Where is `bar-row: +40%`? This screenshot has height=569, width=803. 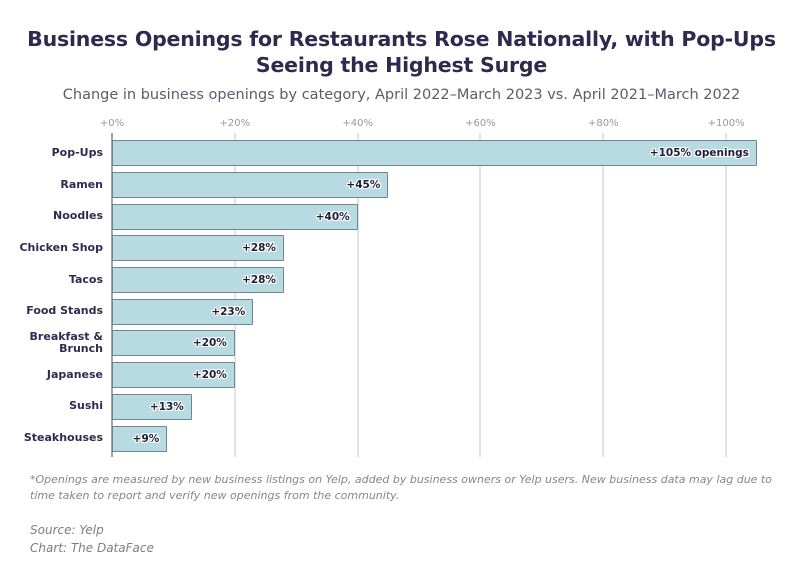 bar-row: +40% is located at coordinates (437, 217).